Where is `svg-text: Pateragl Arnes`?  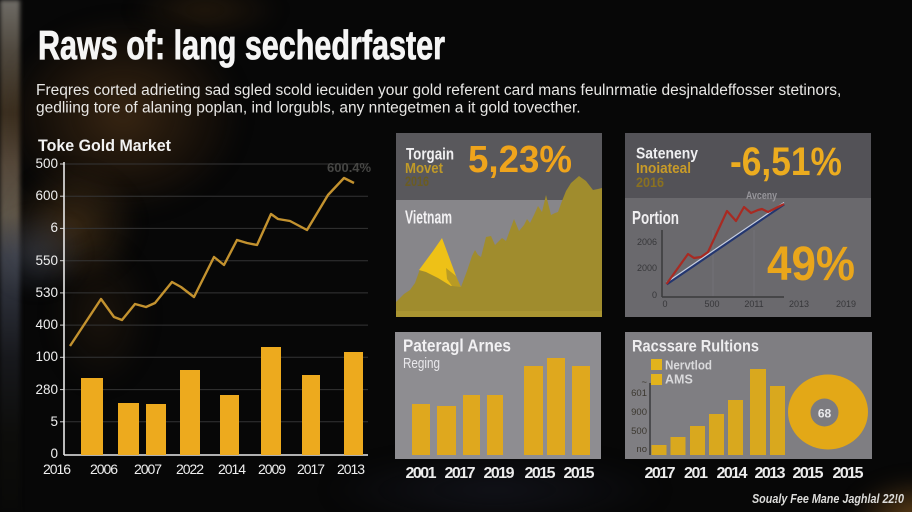
svg-text: Pateragl Arnes is located at coordinates (457, 346).